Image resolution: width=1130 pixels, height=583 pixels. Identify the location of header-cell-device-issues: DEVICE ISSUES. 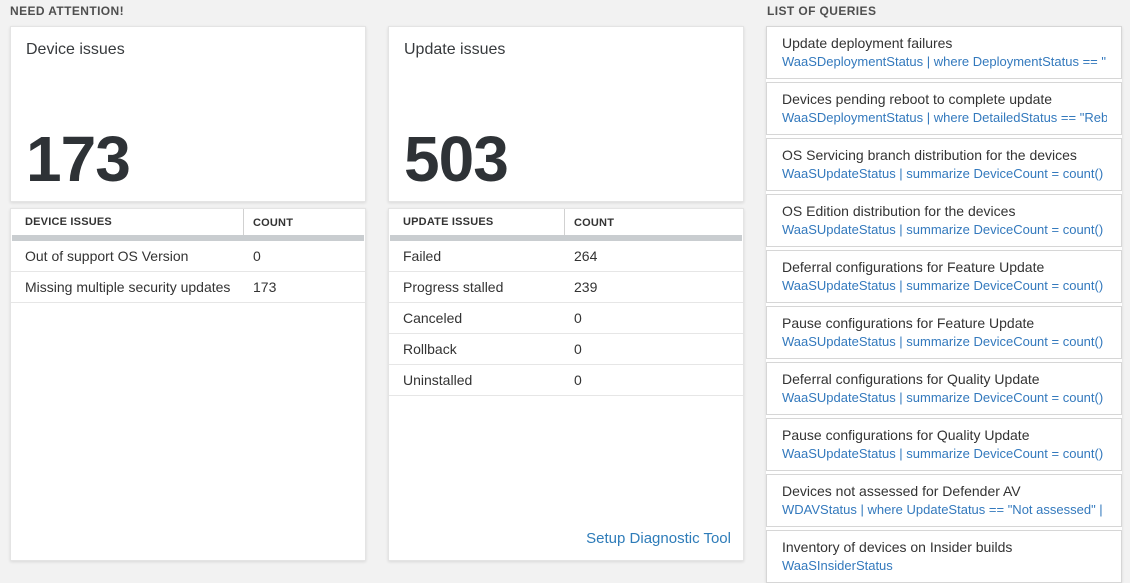
(127, 222).